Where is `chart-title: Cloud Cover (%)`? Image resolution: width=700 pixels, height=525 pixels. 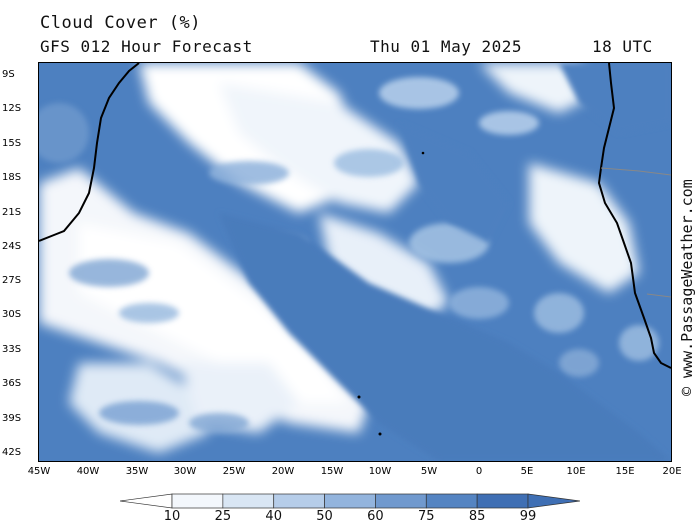
chart-title: Cloud Cover (%) is located at coordinates (121, 23).